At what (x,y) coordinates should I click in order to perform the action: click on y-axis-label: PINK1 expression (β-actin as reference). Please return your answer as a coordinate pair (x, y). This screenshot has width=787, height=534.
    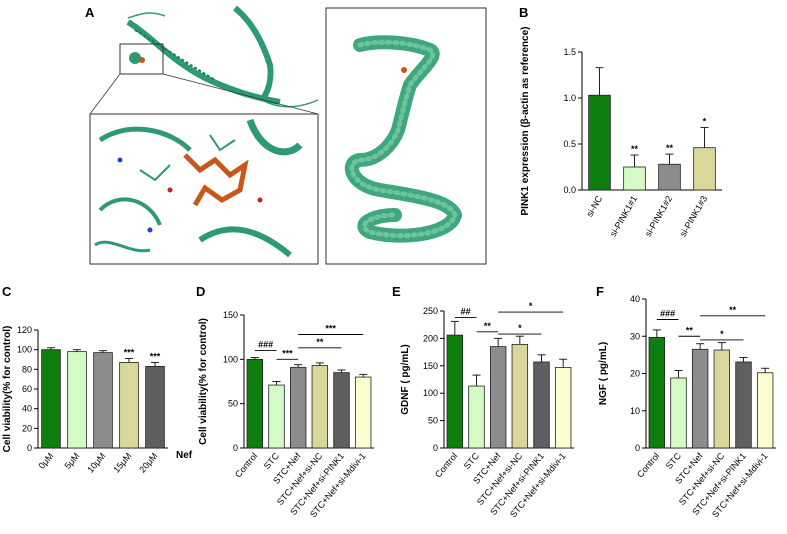
    Looking at the image, I should click on (525, 121).